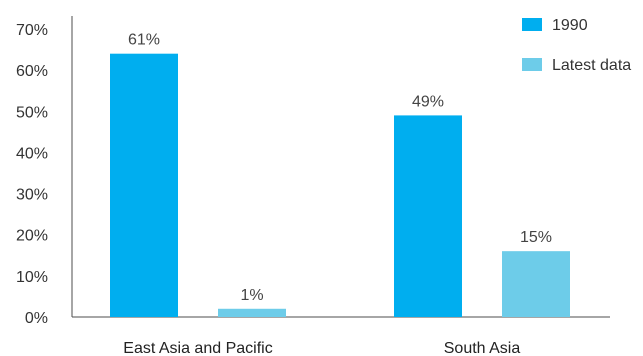 The image size is (643, 356). I want to click on y-tick-label: 40%, so click(32, 153).